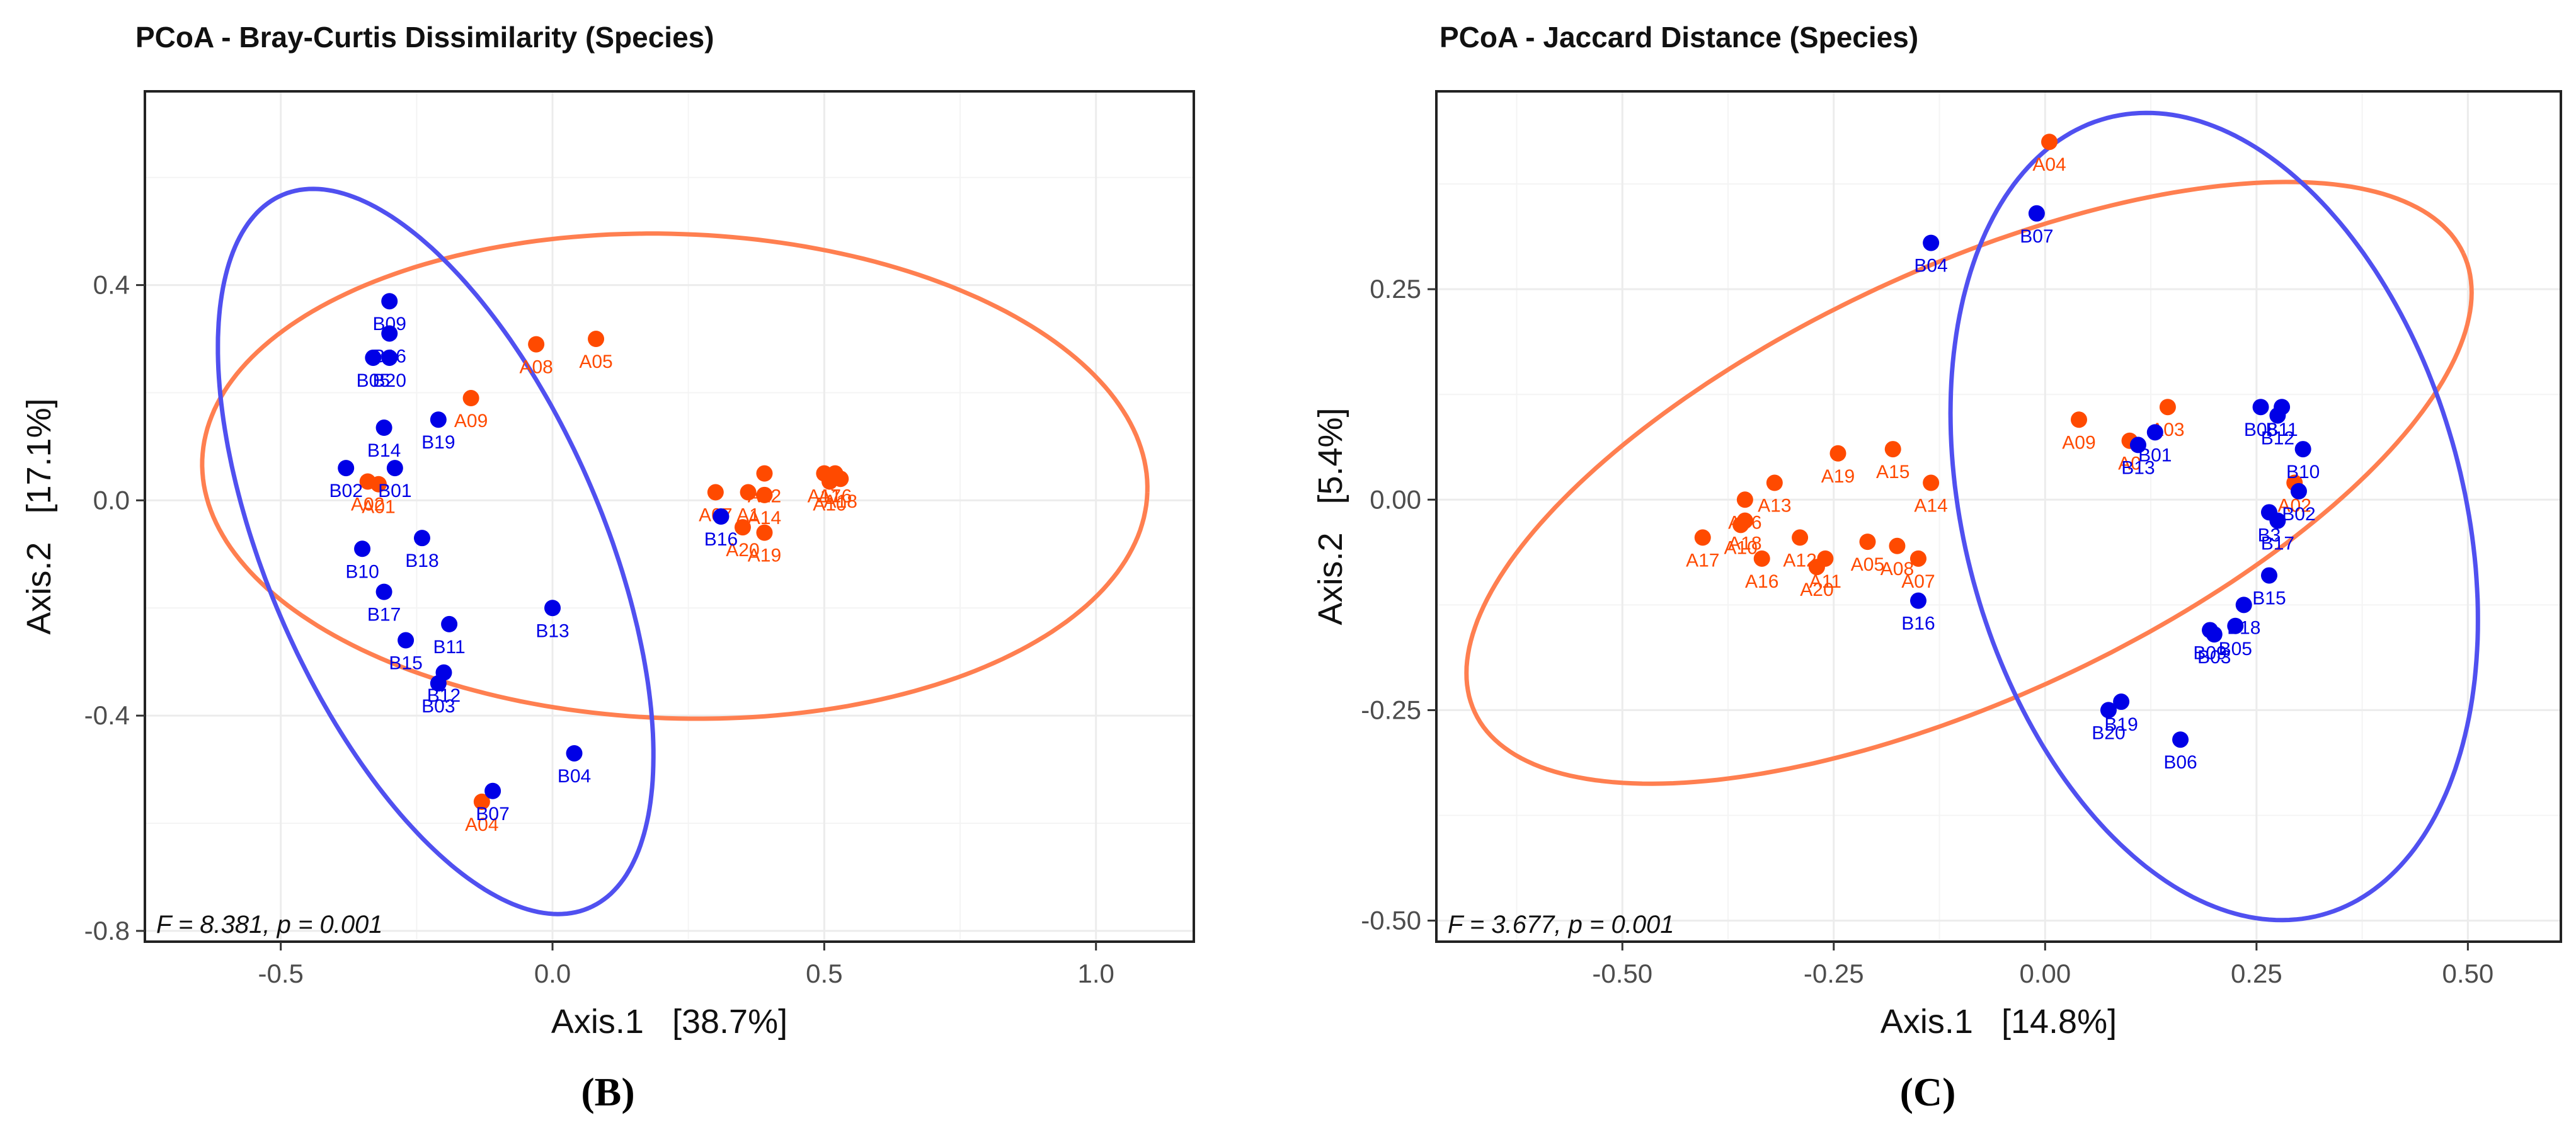 This screenshot has height=1130, width=2576. Describe the element at coordinates (2277, 415) in the screenshot. I see `point-b12` at that location.